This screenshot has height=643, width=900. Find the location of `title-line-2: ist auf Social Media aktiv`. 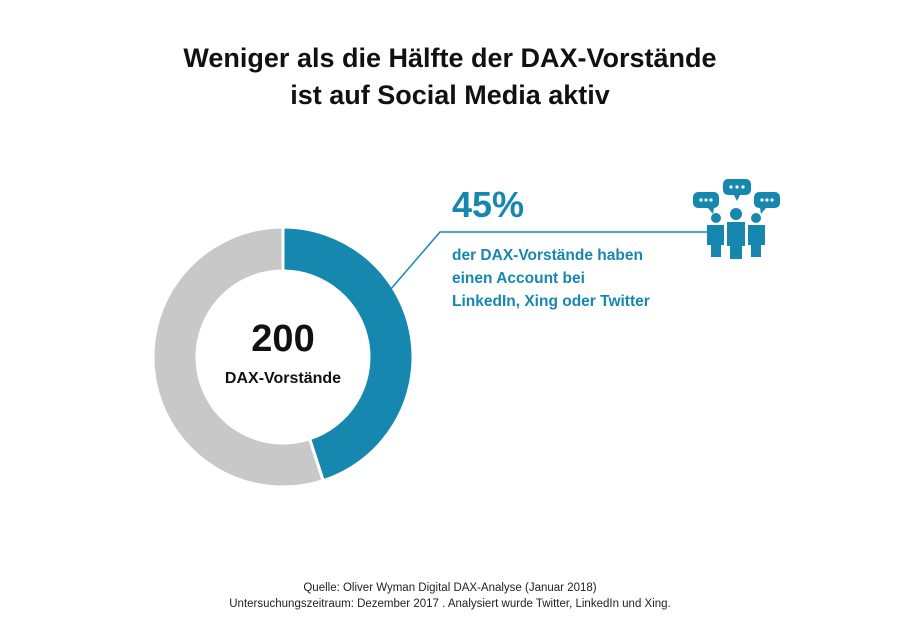

title-line-2: ist auf Social Media aktiv is located at coordinates (450, 95).